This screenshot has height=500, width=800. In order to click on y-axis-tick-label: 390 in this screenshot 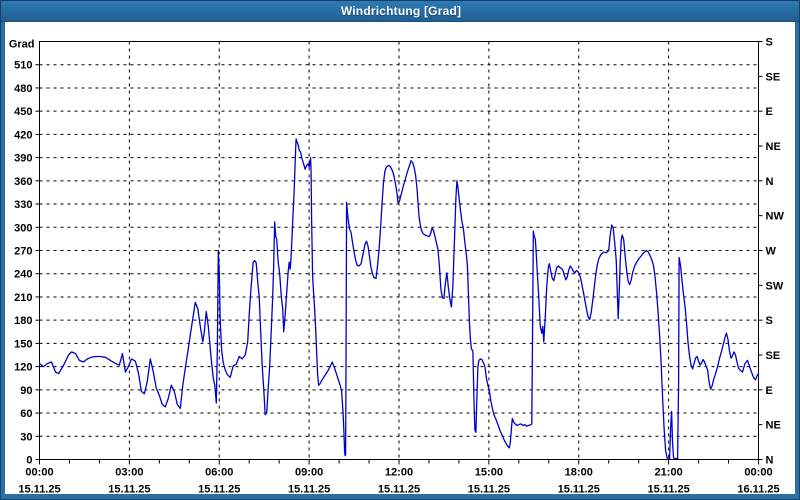, I will do `click(23, 159)`.